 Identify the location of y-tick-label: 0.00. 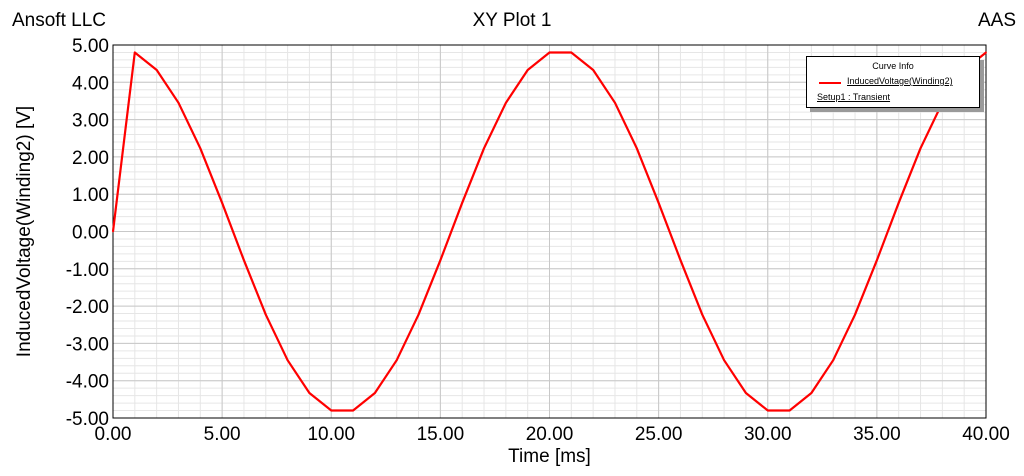
(90, 233).